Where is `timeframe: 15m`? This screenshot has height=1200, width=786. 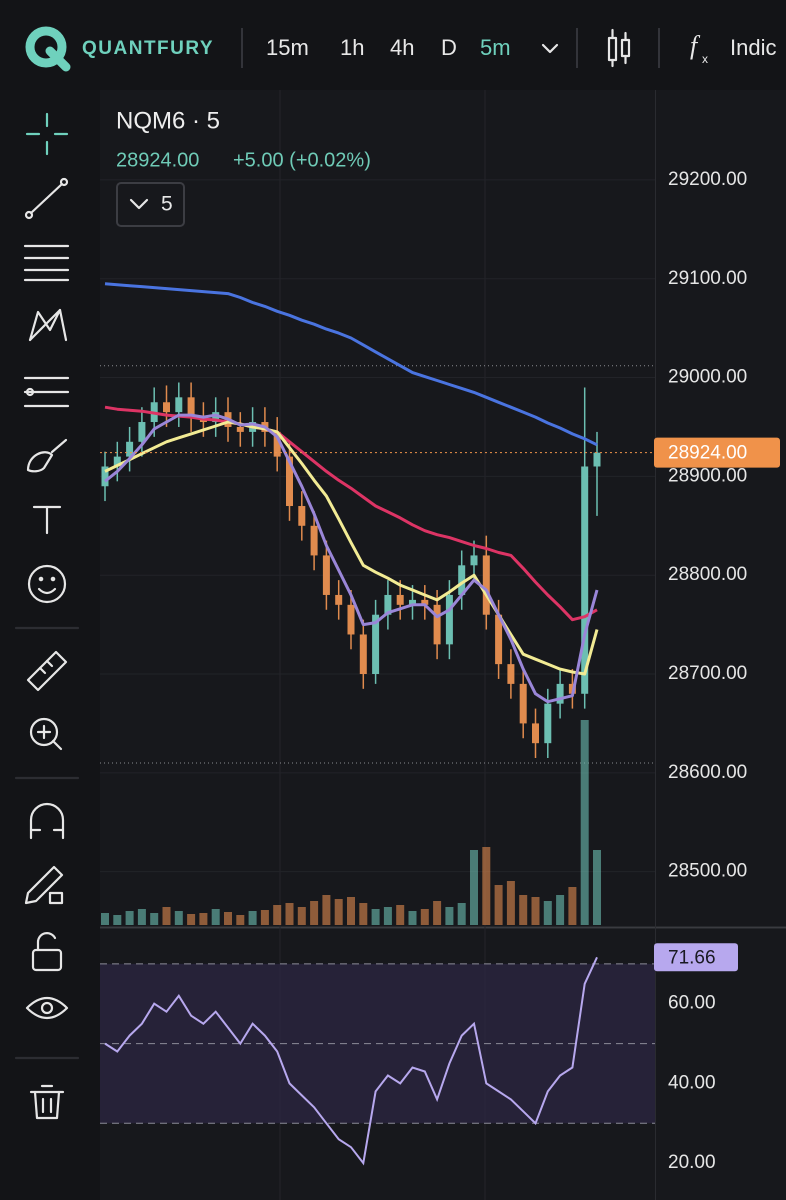
timeframe: 15m is located at coordinates (287, 47).